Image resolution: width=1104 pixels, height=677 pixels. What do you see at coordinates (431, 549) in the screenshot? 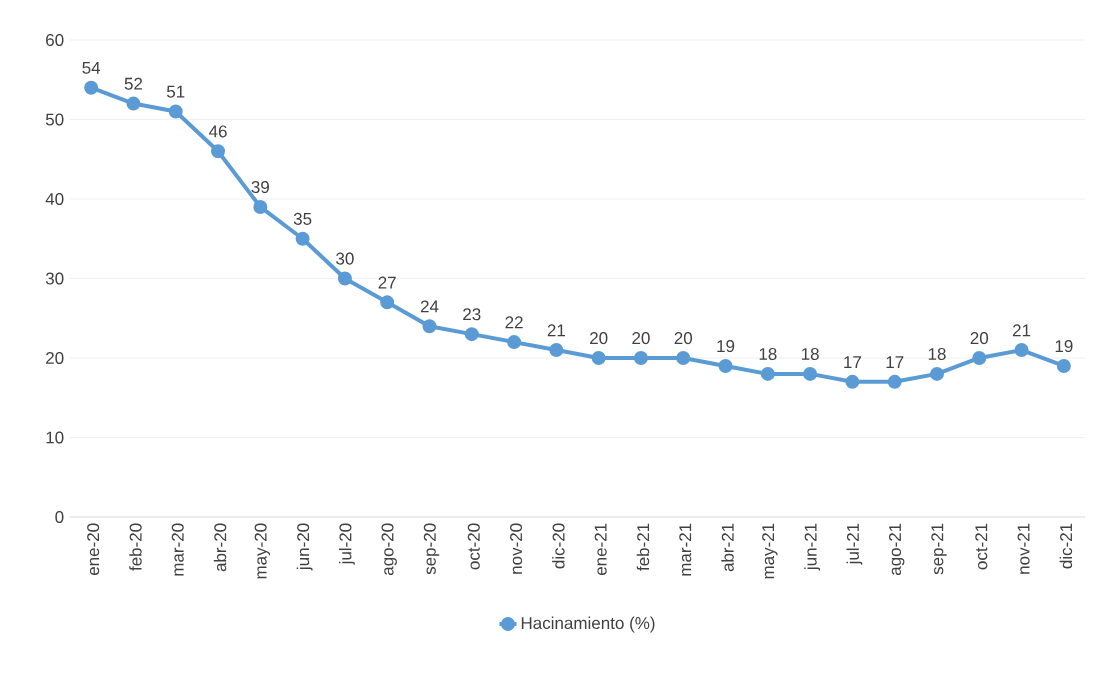
I see `x-tick-label: sep-20` at bounding box center [431, 549].